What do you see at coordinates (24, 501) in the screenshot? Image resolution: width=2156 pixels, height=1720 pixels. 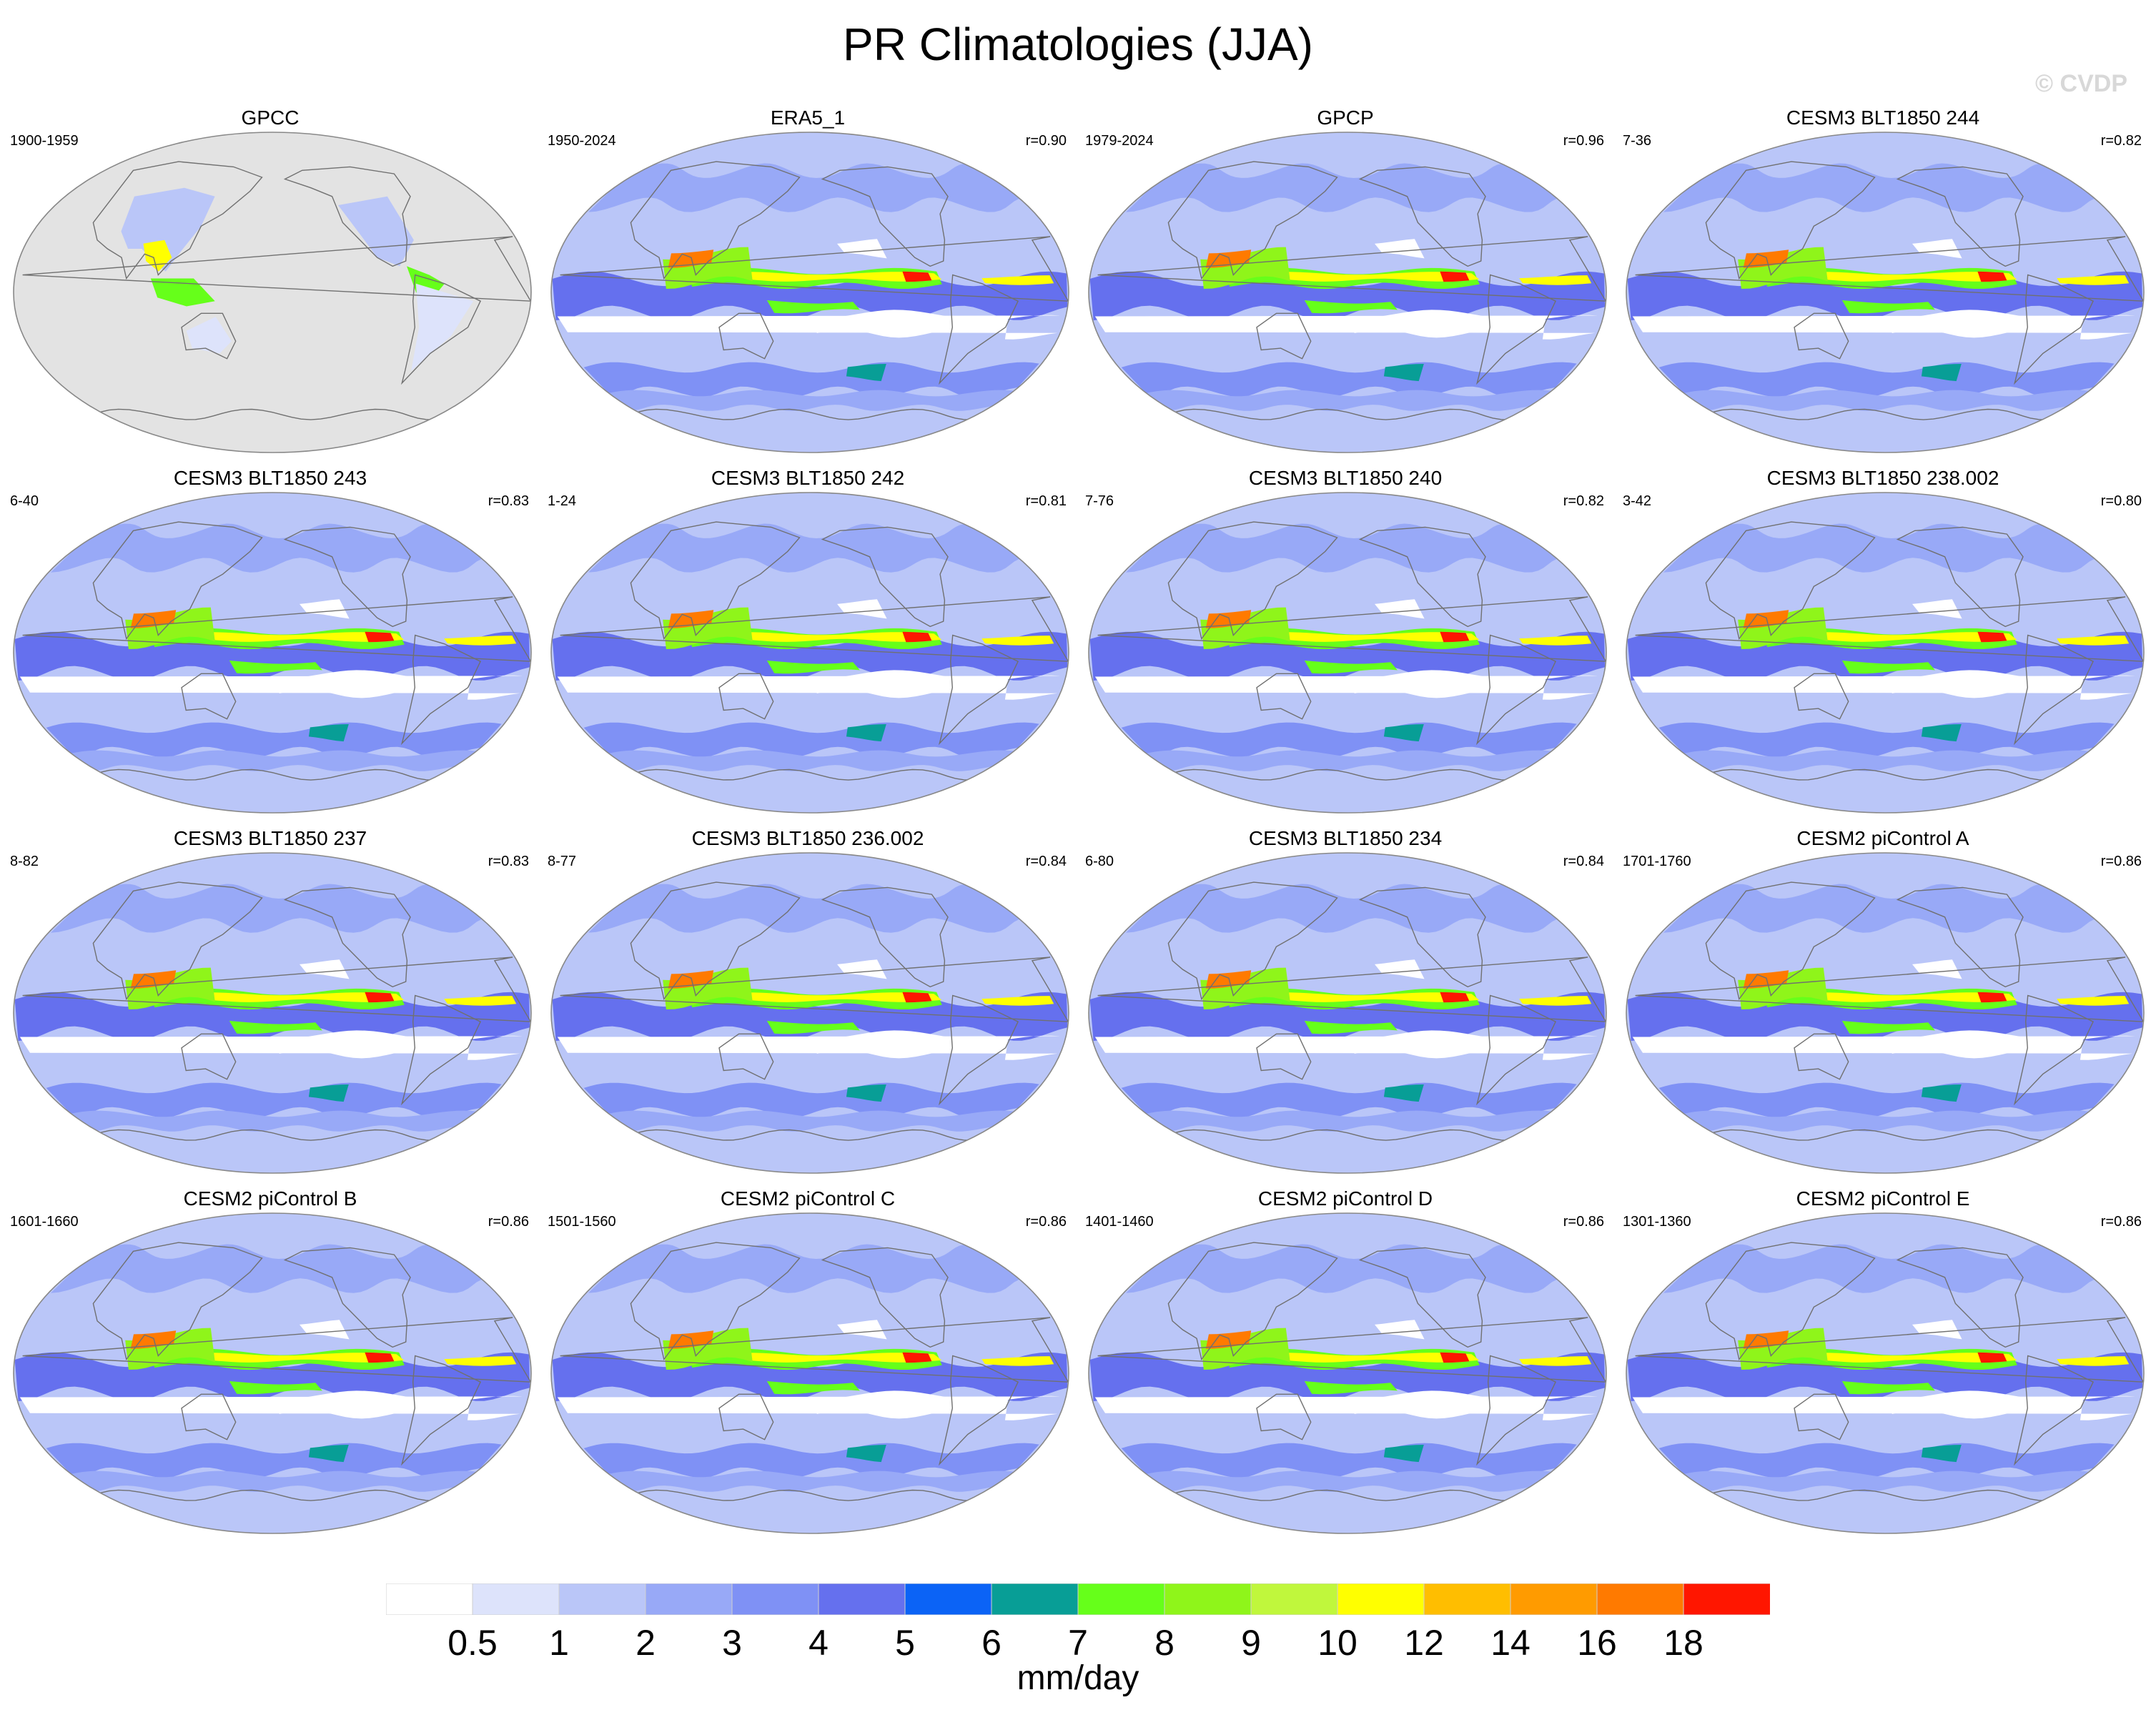 I see `panel-period: 6-40` at bounding box center [24, 501].